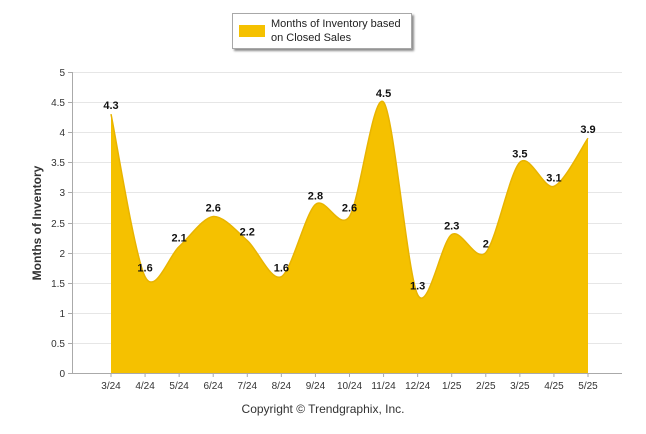  I want to click on x-tick-label: 5/25, so click(588, 386).